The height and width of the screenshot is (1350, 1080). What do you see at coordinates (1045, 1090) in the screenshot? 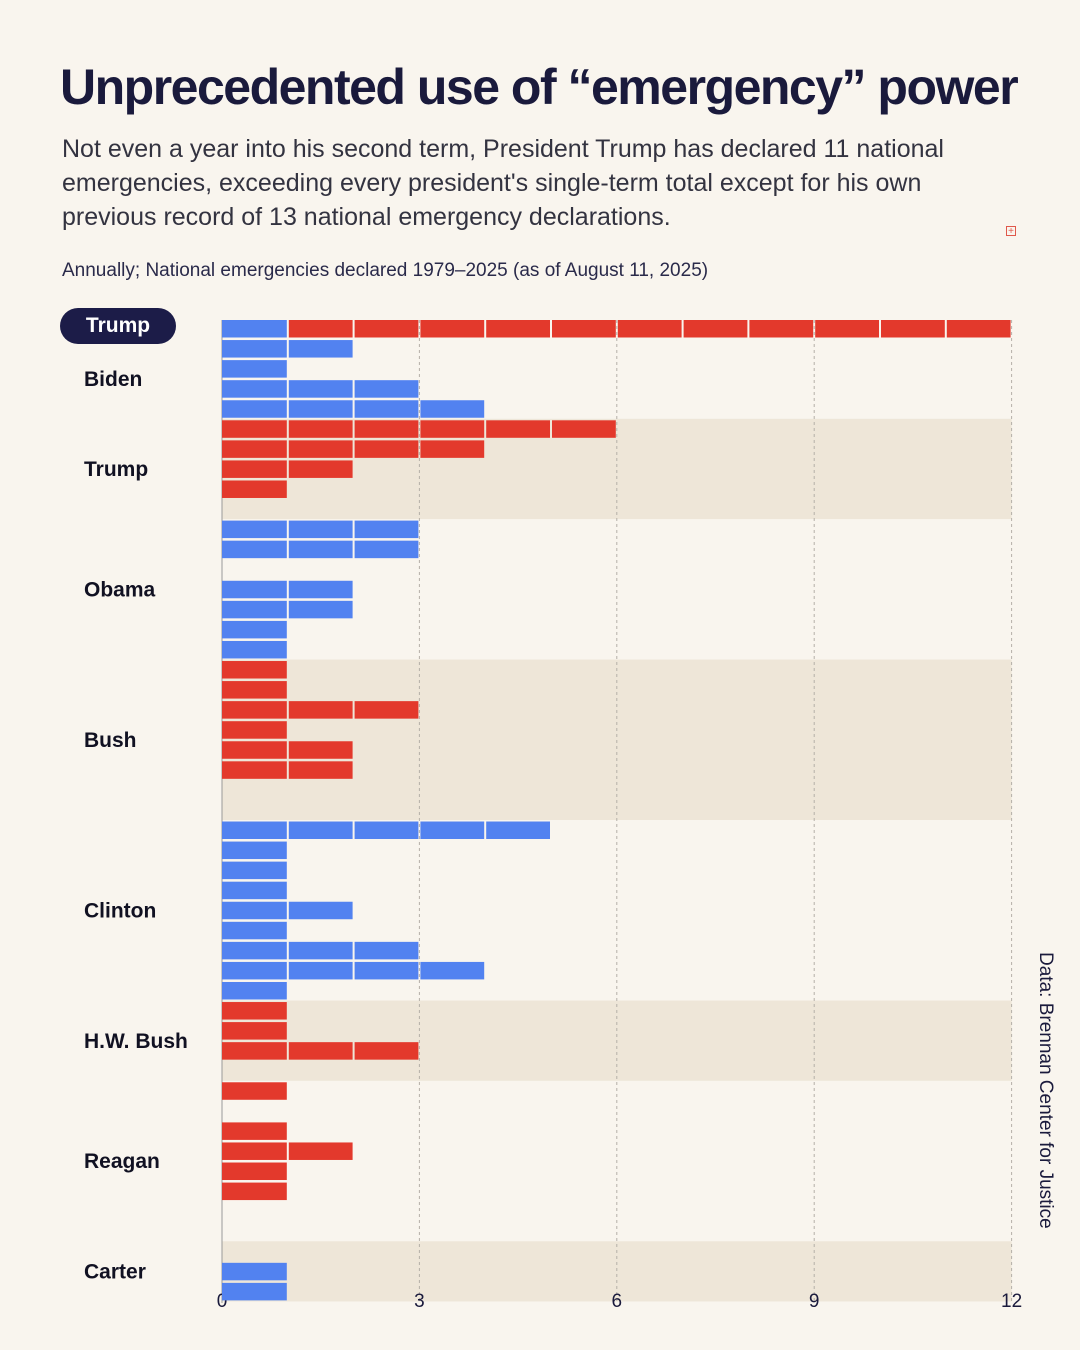
I see `data-source: Data: Brennan Center for Justice` at bounding box center [1045, 1090].